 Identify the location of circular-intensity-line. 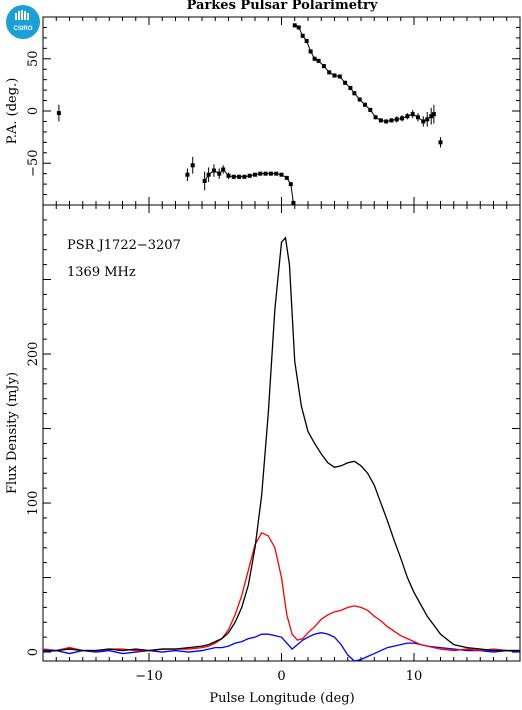
(281, 647).